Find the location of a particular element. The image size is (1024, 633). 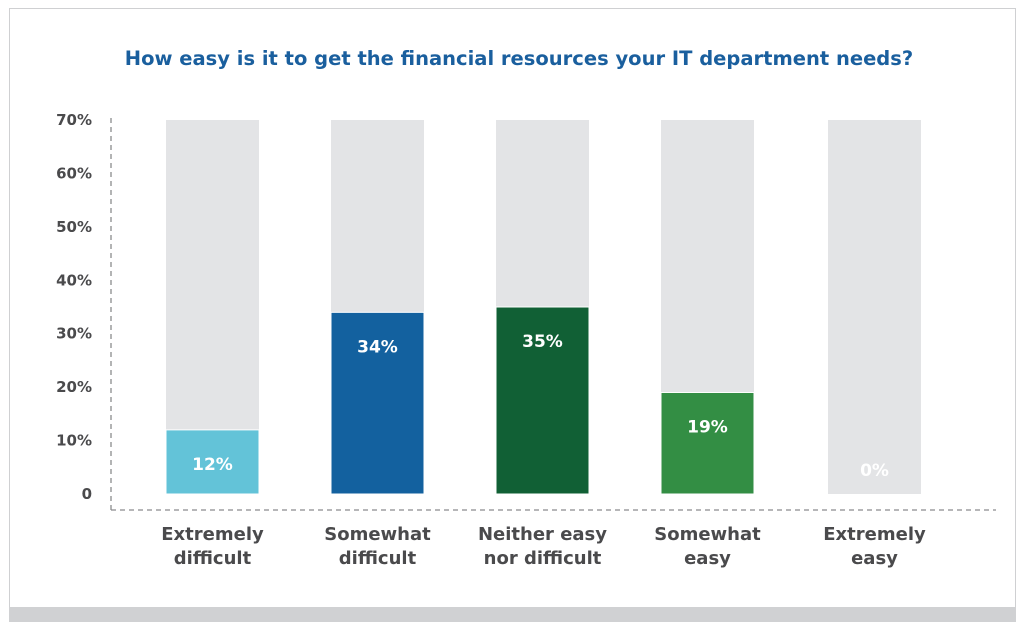

y-tick-label: 70% is located at coordinates (74, 120).